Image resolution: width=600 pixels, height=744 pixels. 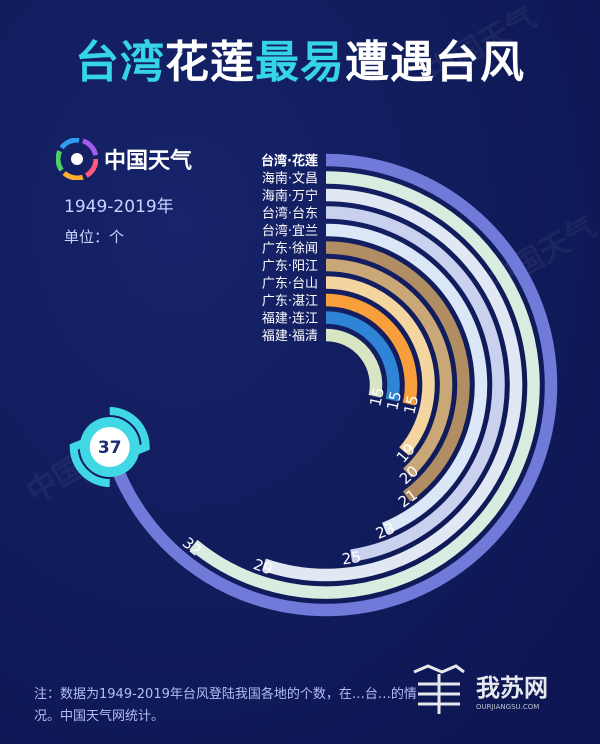 I want to click on value-label: 23, so click(x=385, y=531).